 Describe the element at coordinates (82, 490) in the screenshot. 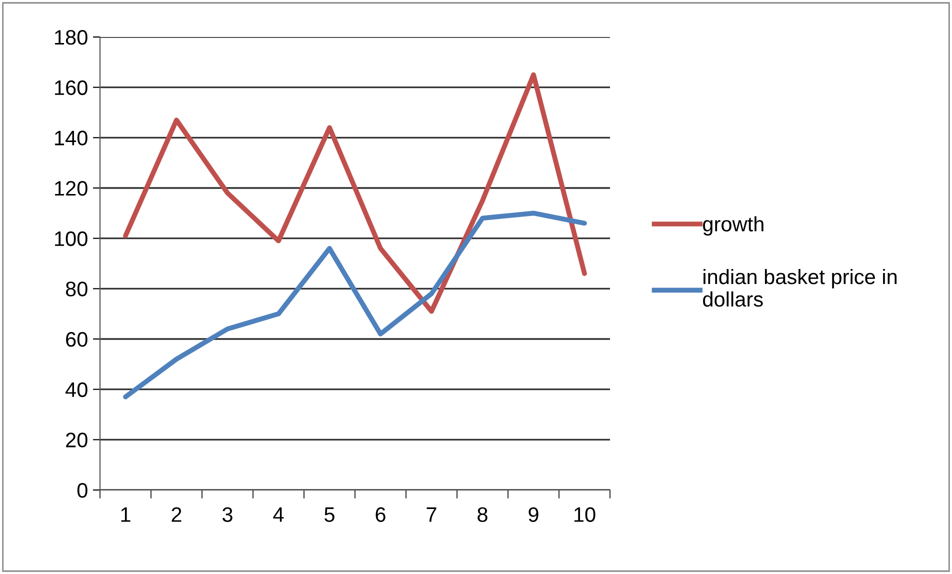

I see `y-tick-label: 0` at that location.